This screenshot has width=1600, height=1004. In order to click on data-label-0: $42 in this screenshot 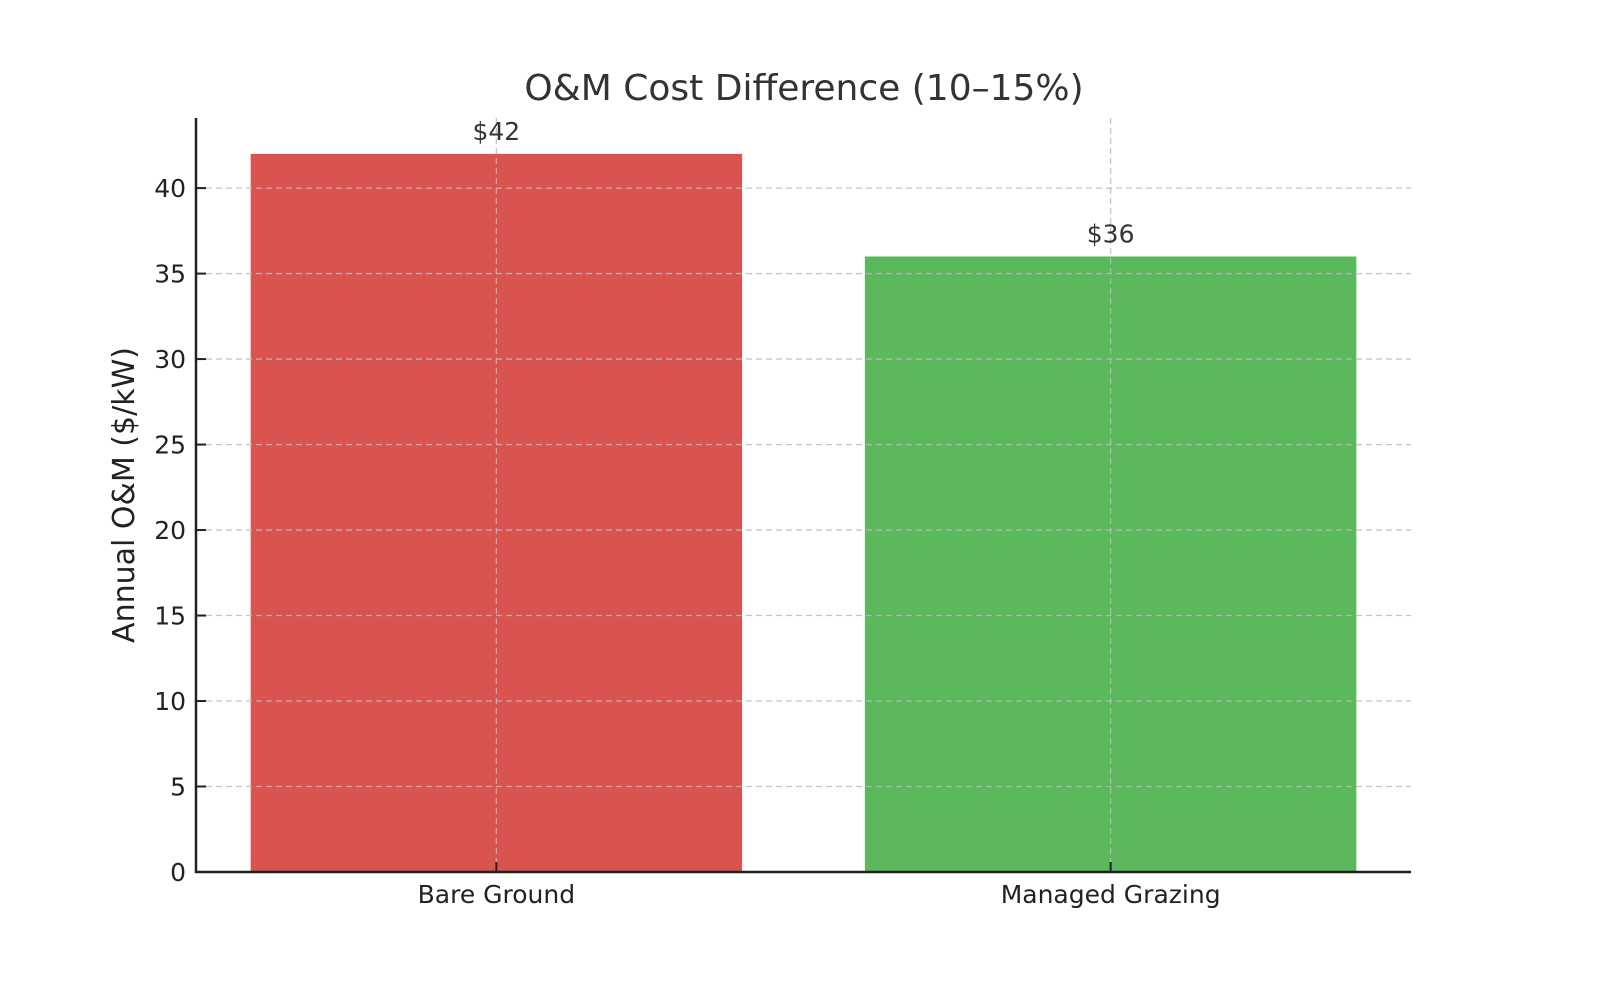, I will do `click(497, 131)`.